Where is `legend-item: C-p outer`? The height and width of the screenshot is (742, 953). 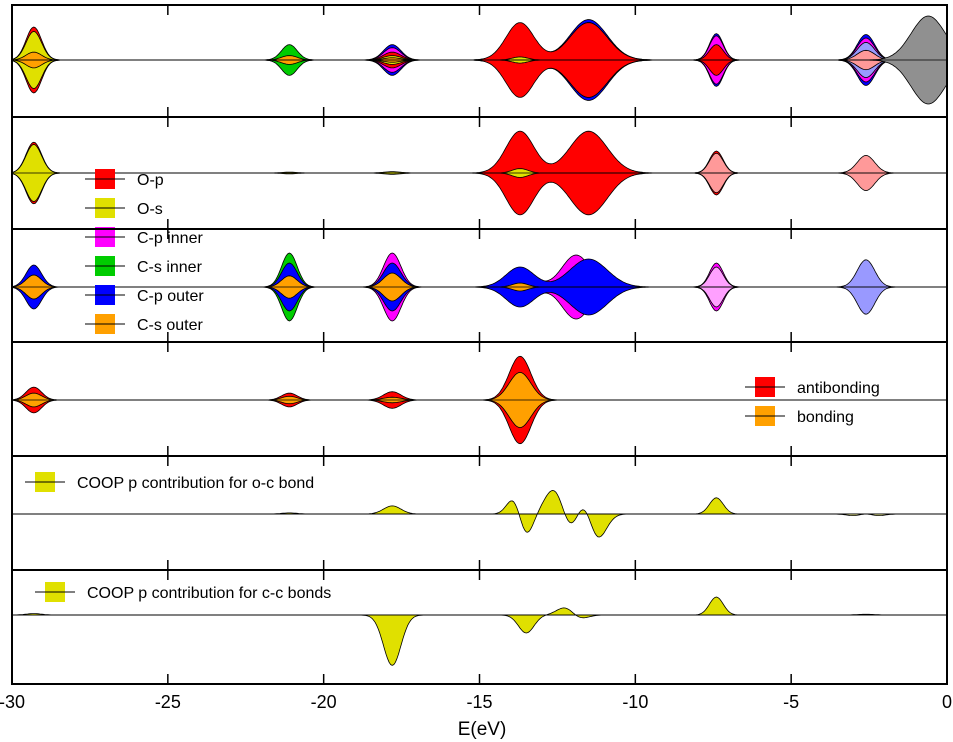
legend-item: C-p outer is located at coordinates (144, 295).